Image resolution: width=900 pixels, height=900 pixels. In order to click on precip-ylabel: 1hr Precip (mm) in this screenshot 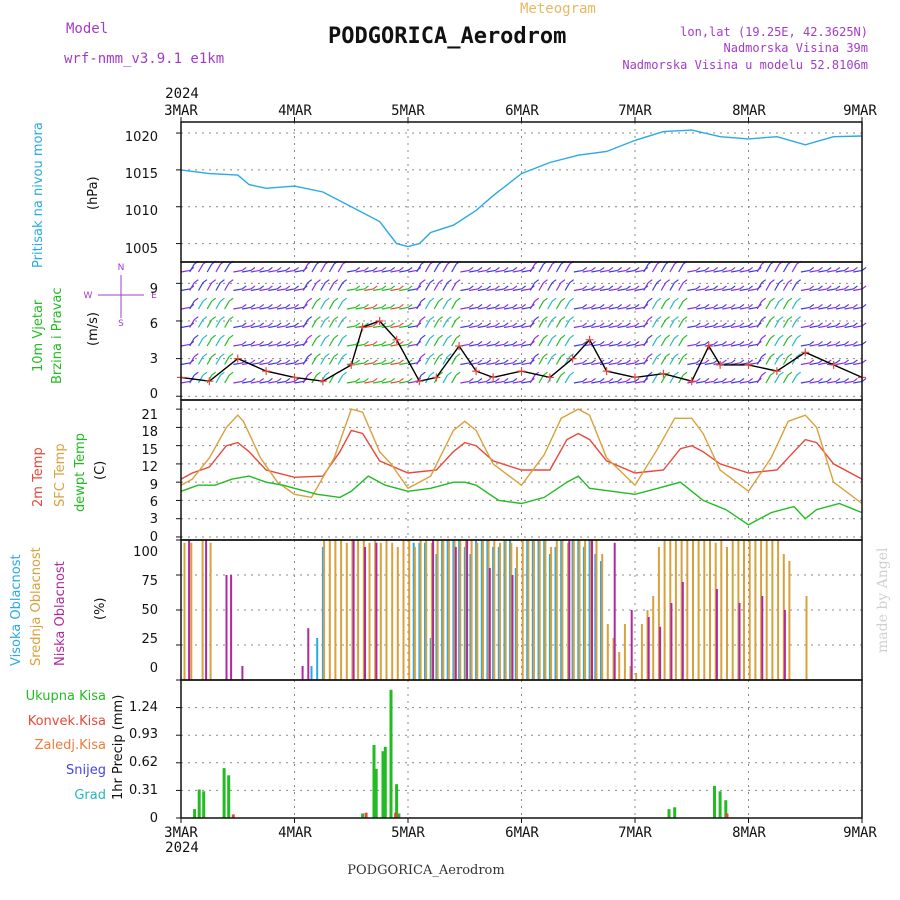, I will do `click(118, 747)`.